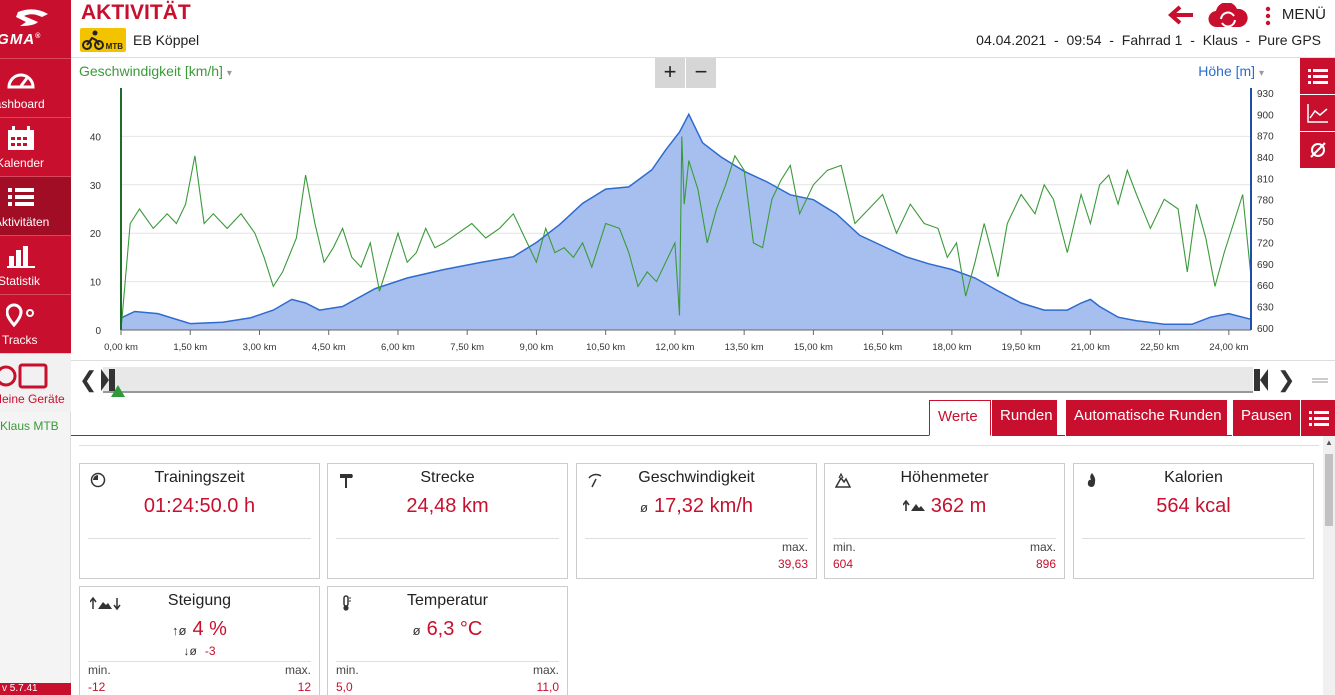 This screenshot has height=695, width=1335. Describe the element at coordinates (1303, 14) in the screenshot. I see `menu-button: MENÜ` at that location.